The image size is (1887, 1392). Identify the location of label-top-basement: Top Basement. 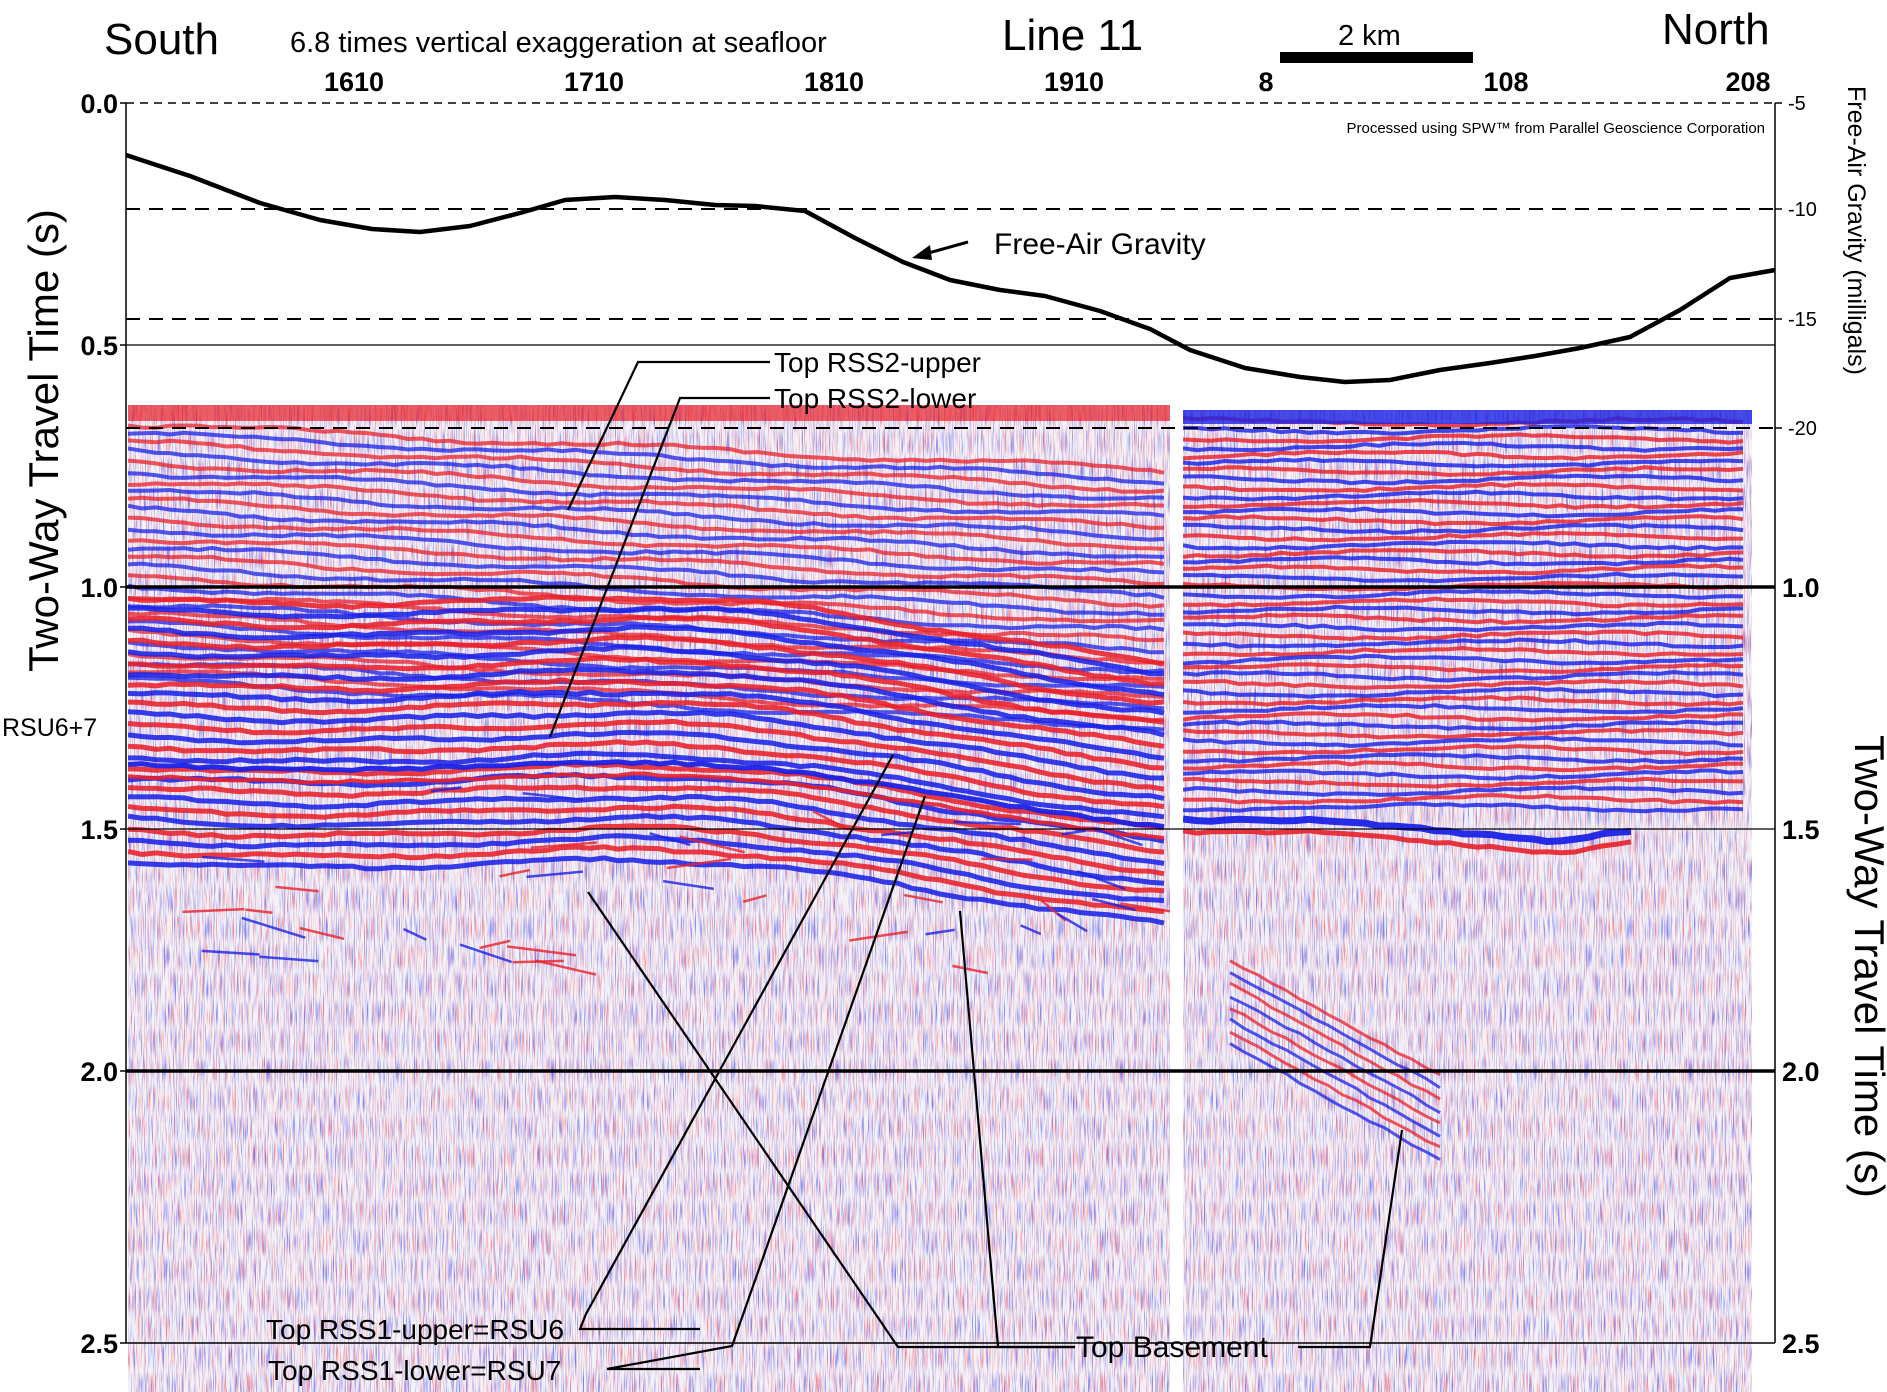
(1172, 1347).